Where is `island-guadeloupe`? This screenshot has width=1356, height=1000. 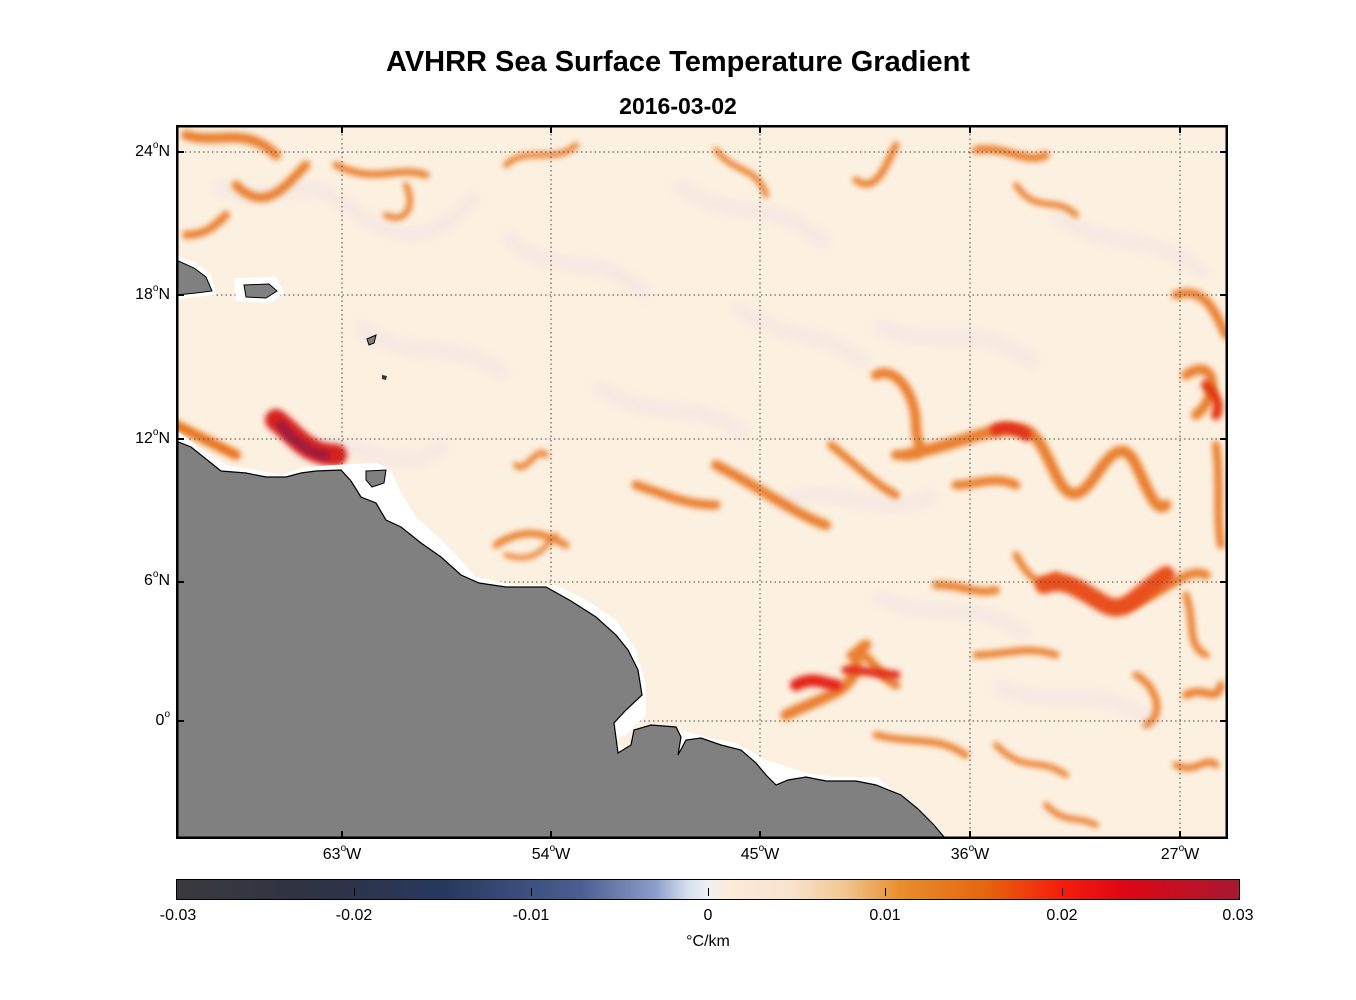 island-guadeloupe is located at coordinates (371, 340).